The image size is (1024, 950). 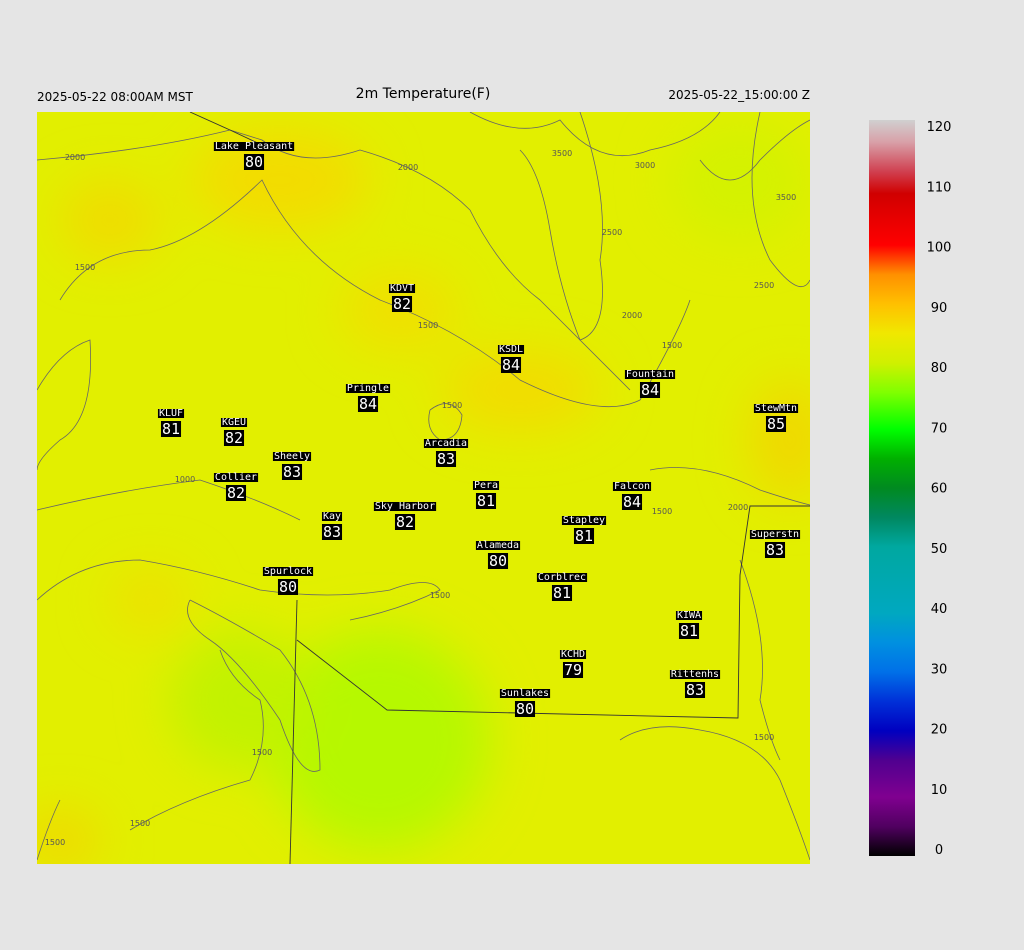 I want to click on station-name: KGEU, so click(x=234, y=422).